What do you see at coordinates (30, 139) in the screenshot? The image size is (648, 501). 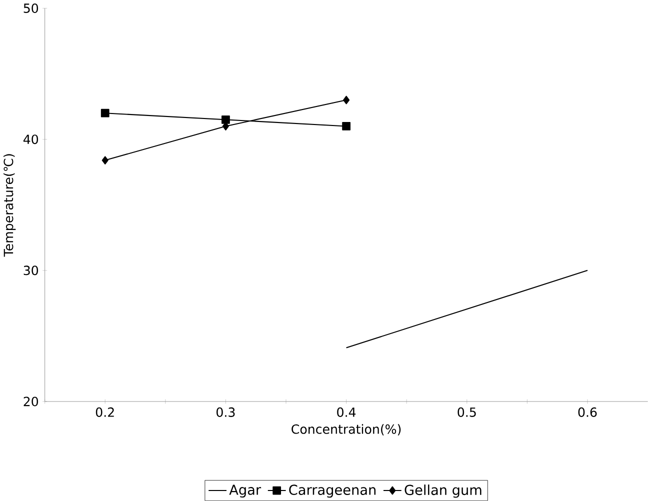 I see `y-tick-label: 40` at bounding box center [30, 139].